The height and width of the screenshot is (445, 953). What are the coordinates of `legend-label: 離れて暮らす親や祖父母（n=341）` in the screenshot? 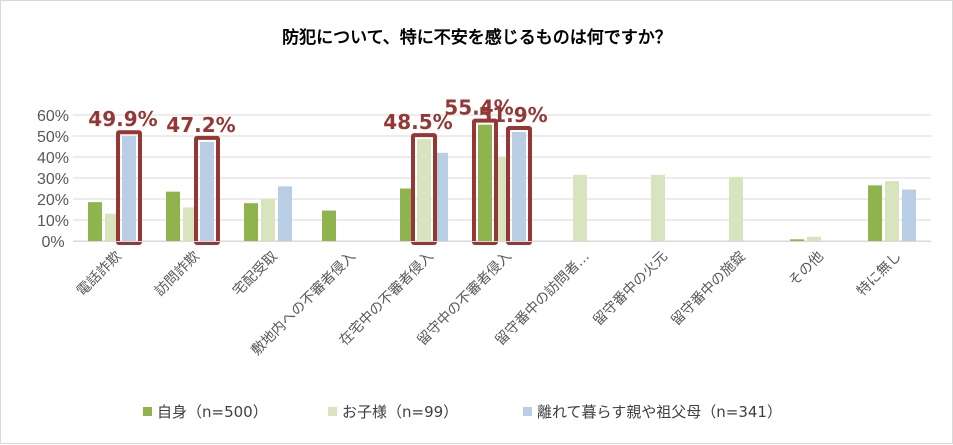 It's located at (659, 412).